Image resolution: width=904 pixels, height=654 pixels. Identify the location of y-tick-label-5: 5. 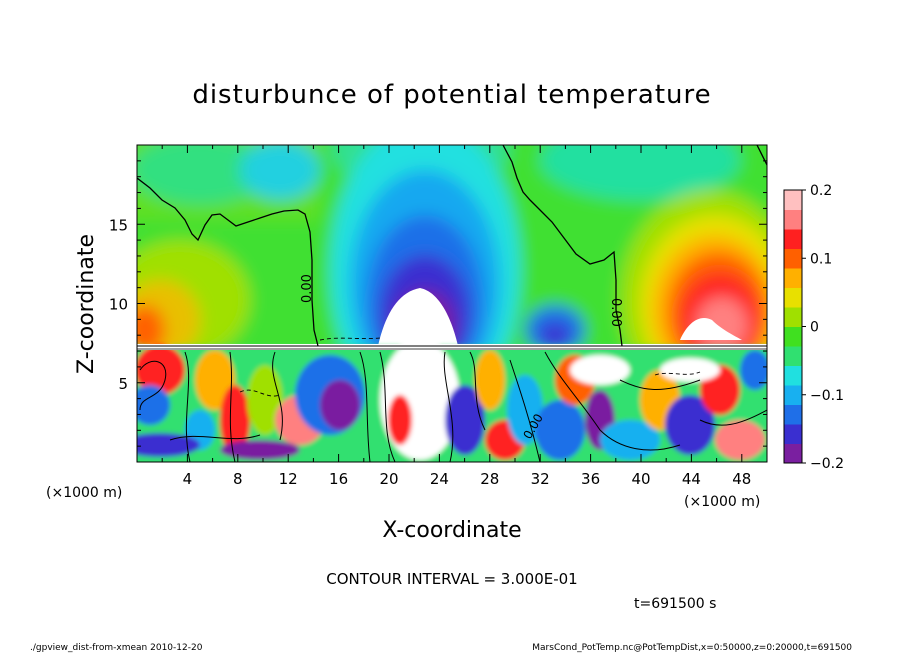
(123, 384).